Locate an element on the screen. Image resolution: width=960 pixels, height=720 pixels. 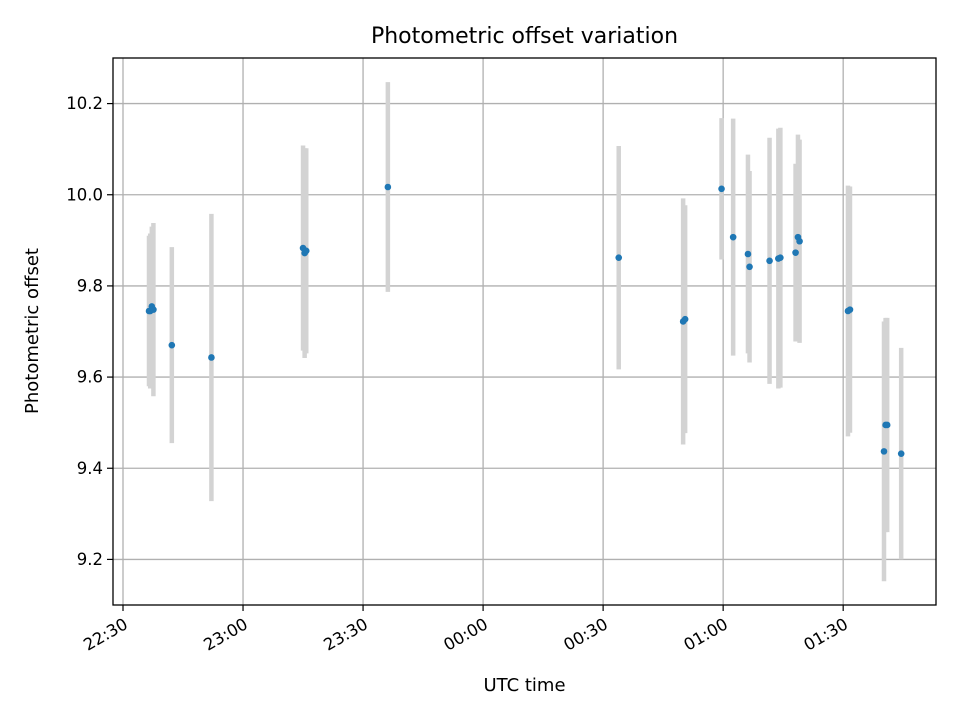
y-tick-label: 9.6 is located at coordinates (90, 377).